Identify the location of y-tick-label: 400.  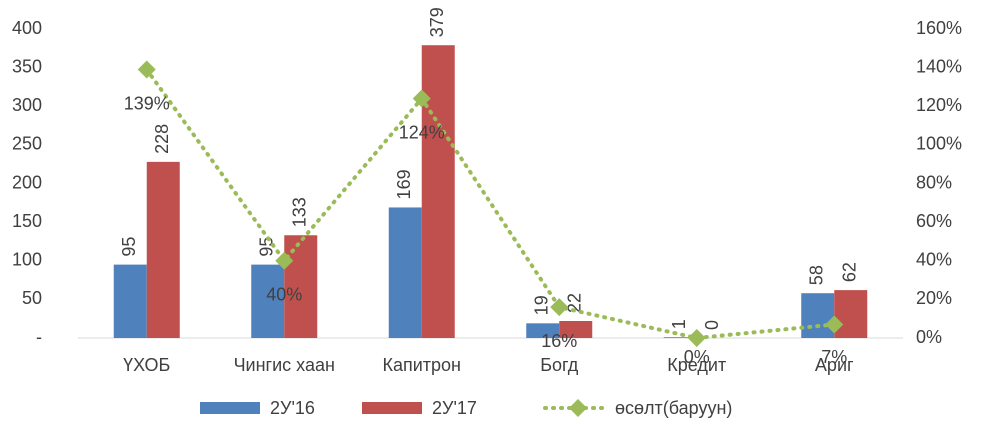
(27, 28).